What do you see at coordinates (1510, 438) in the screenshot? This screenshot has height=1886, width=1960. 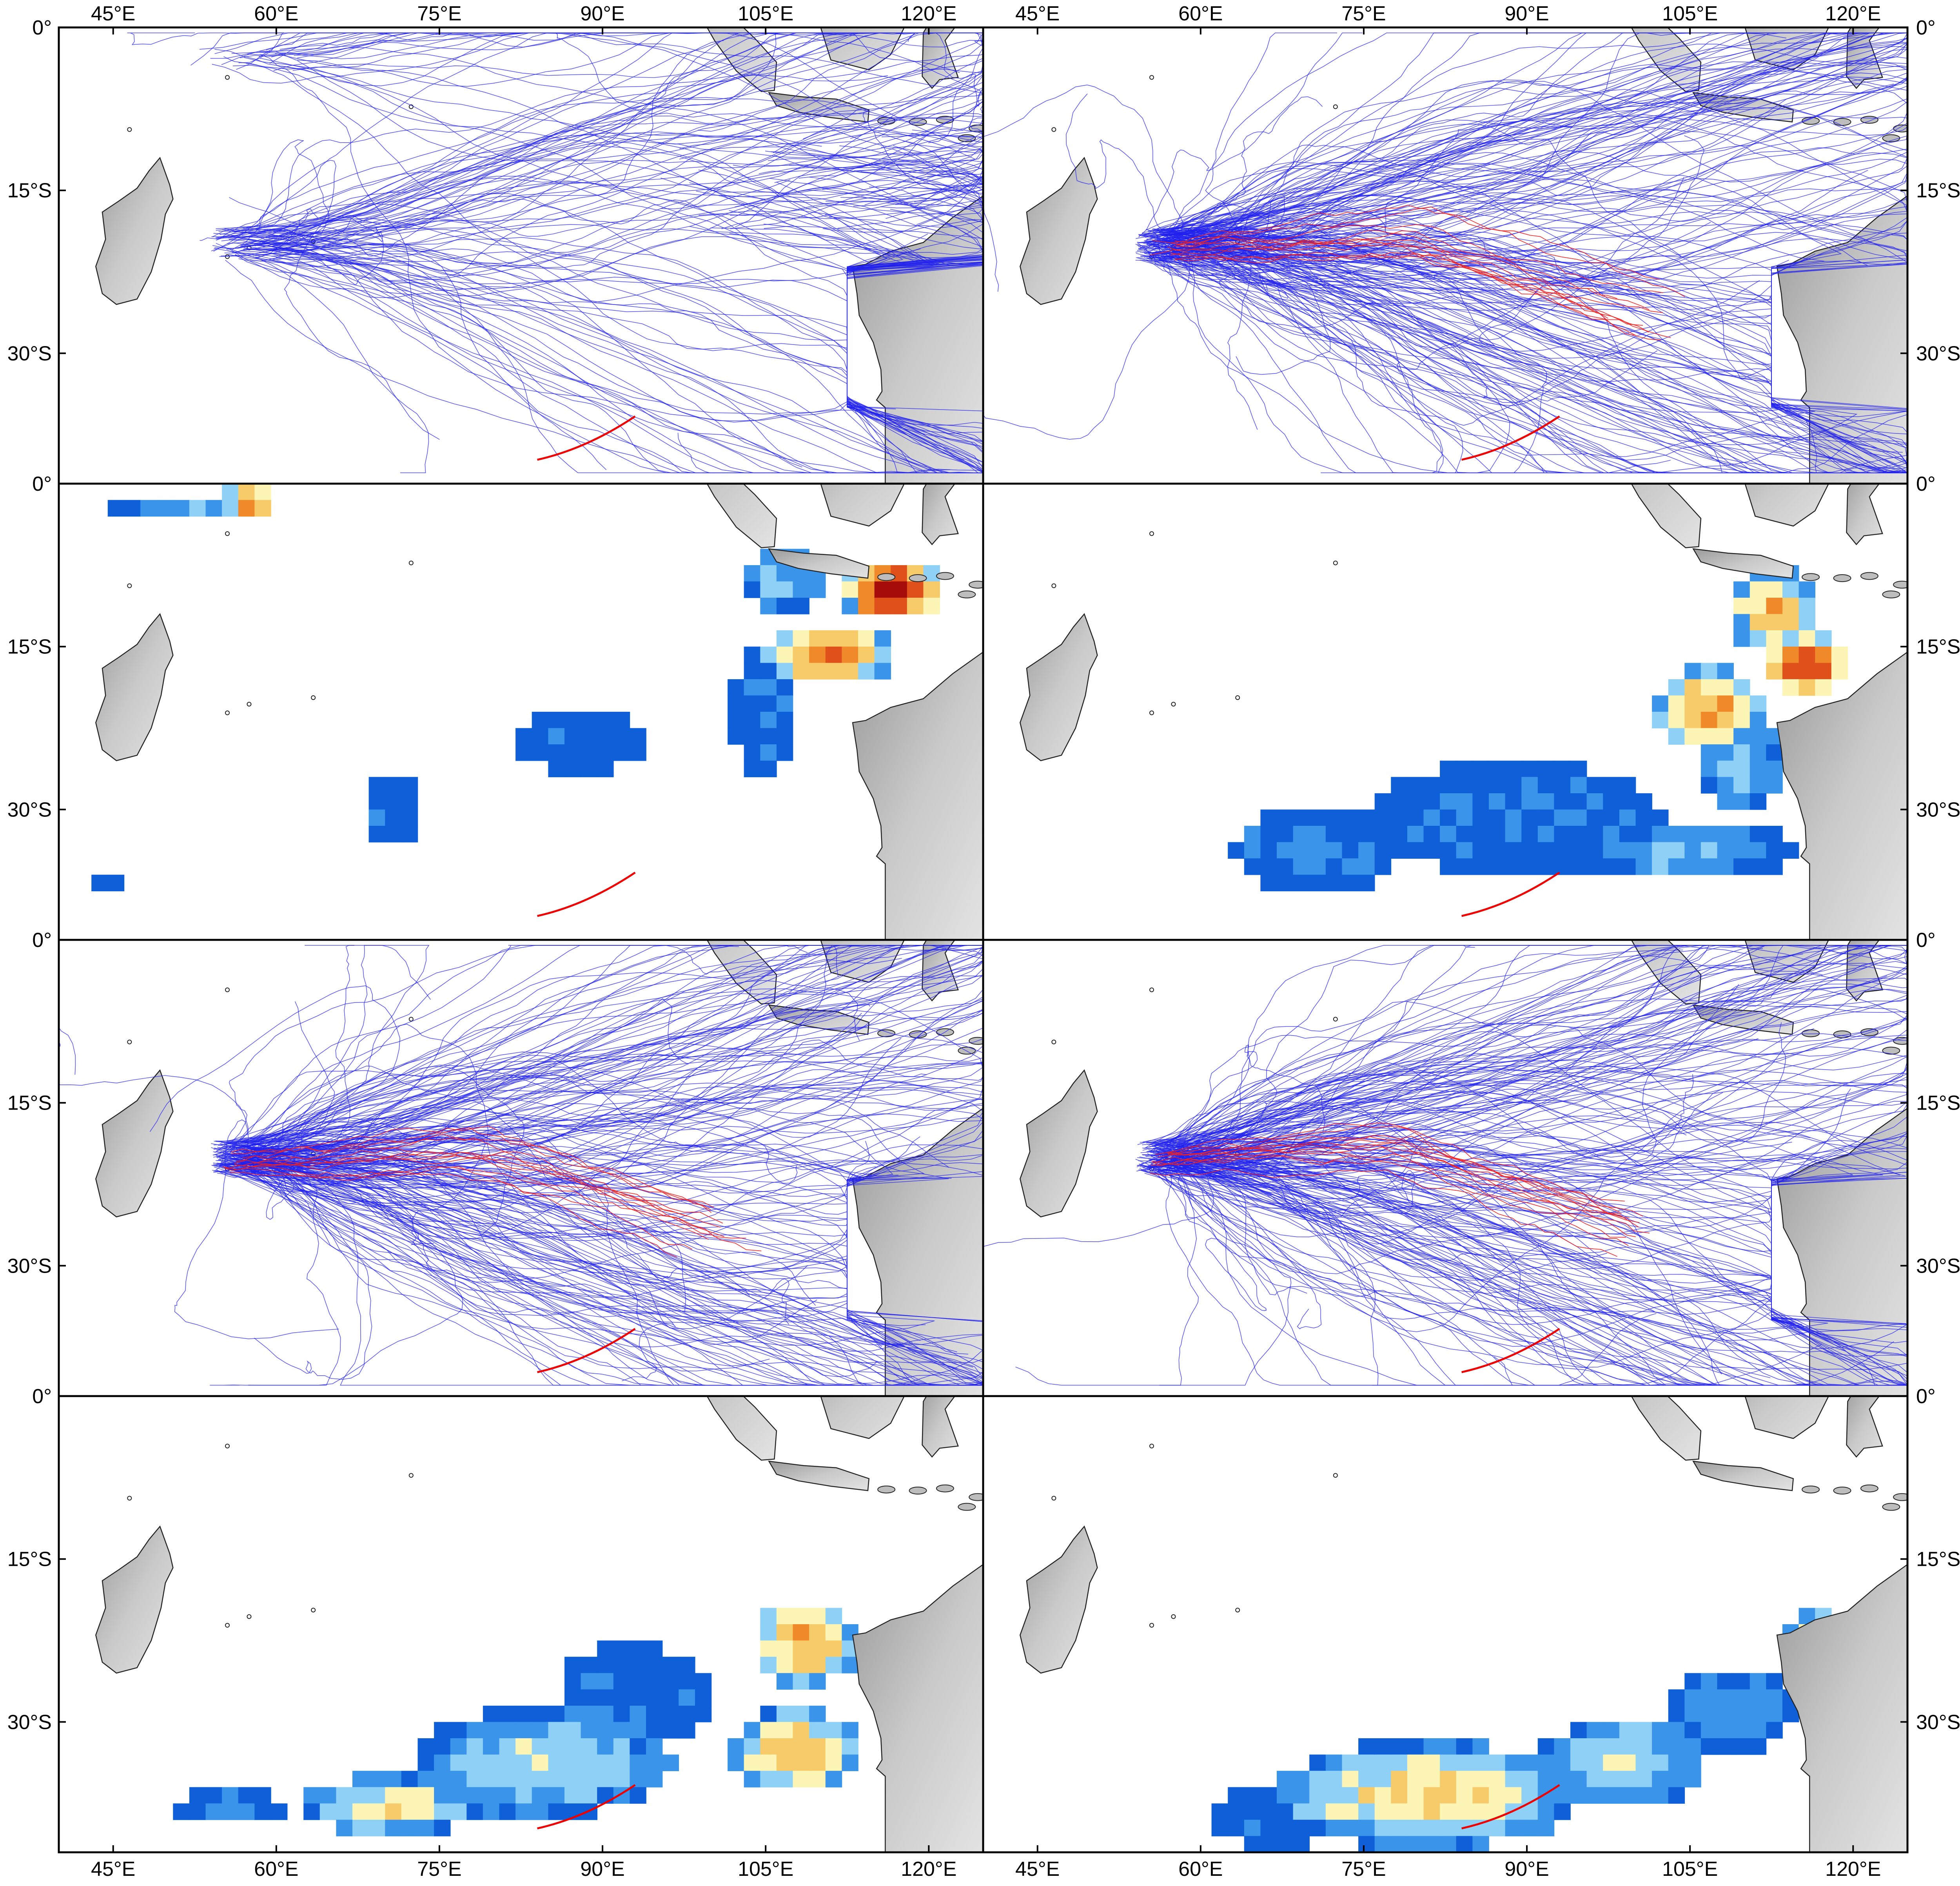 I see `ridge-line` at bounding box center [1510, 438].